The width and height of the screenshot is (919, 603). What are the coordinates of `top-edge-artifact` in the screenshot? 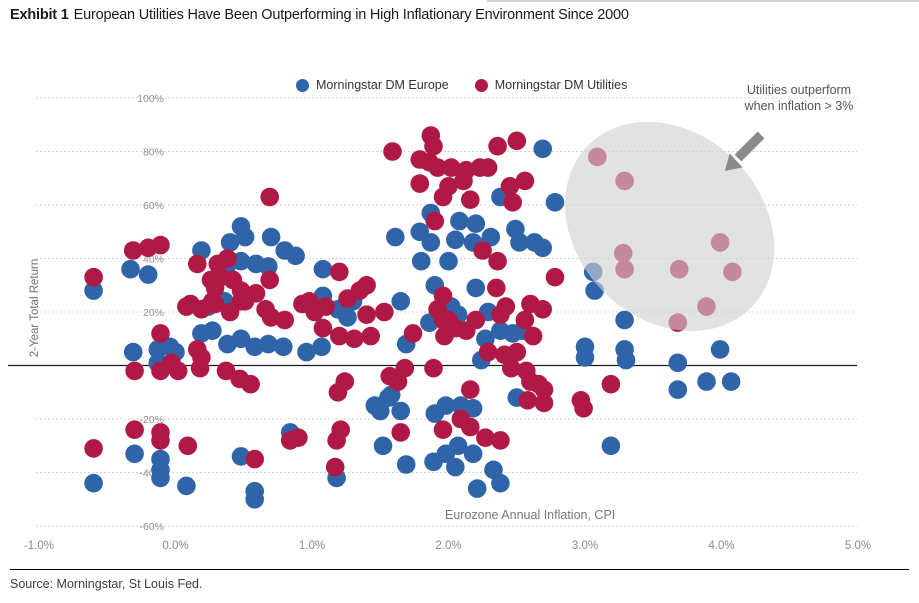 It's located at (703, 1).